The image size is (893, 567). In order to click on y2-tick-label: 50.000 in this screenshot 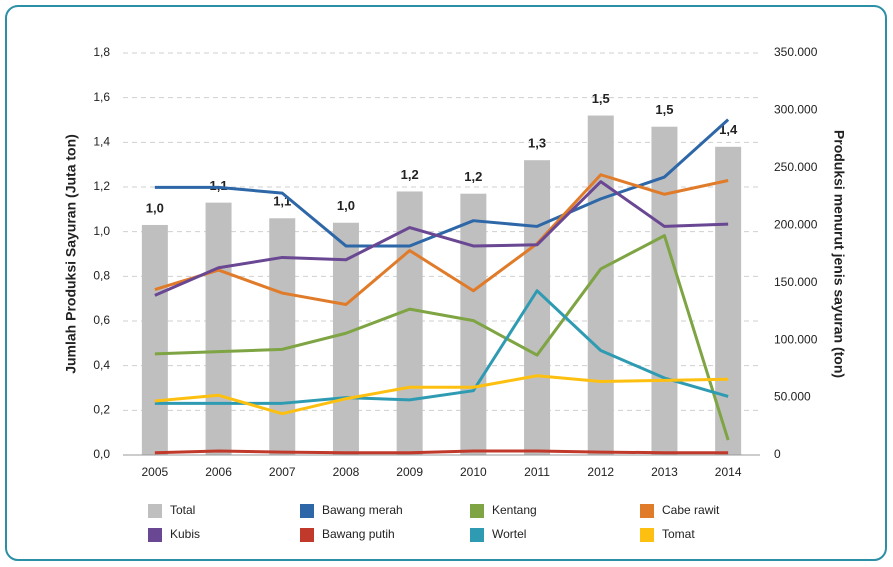, I will do `click(792, 397)`.